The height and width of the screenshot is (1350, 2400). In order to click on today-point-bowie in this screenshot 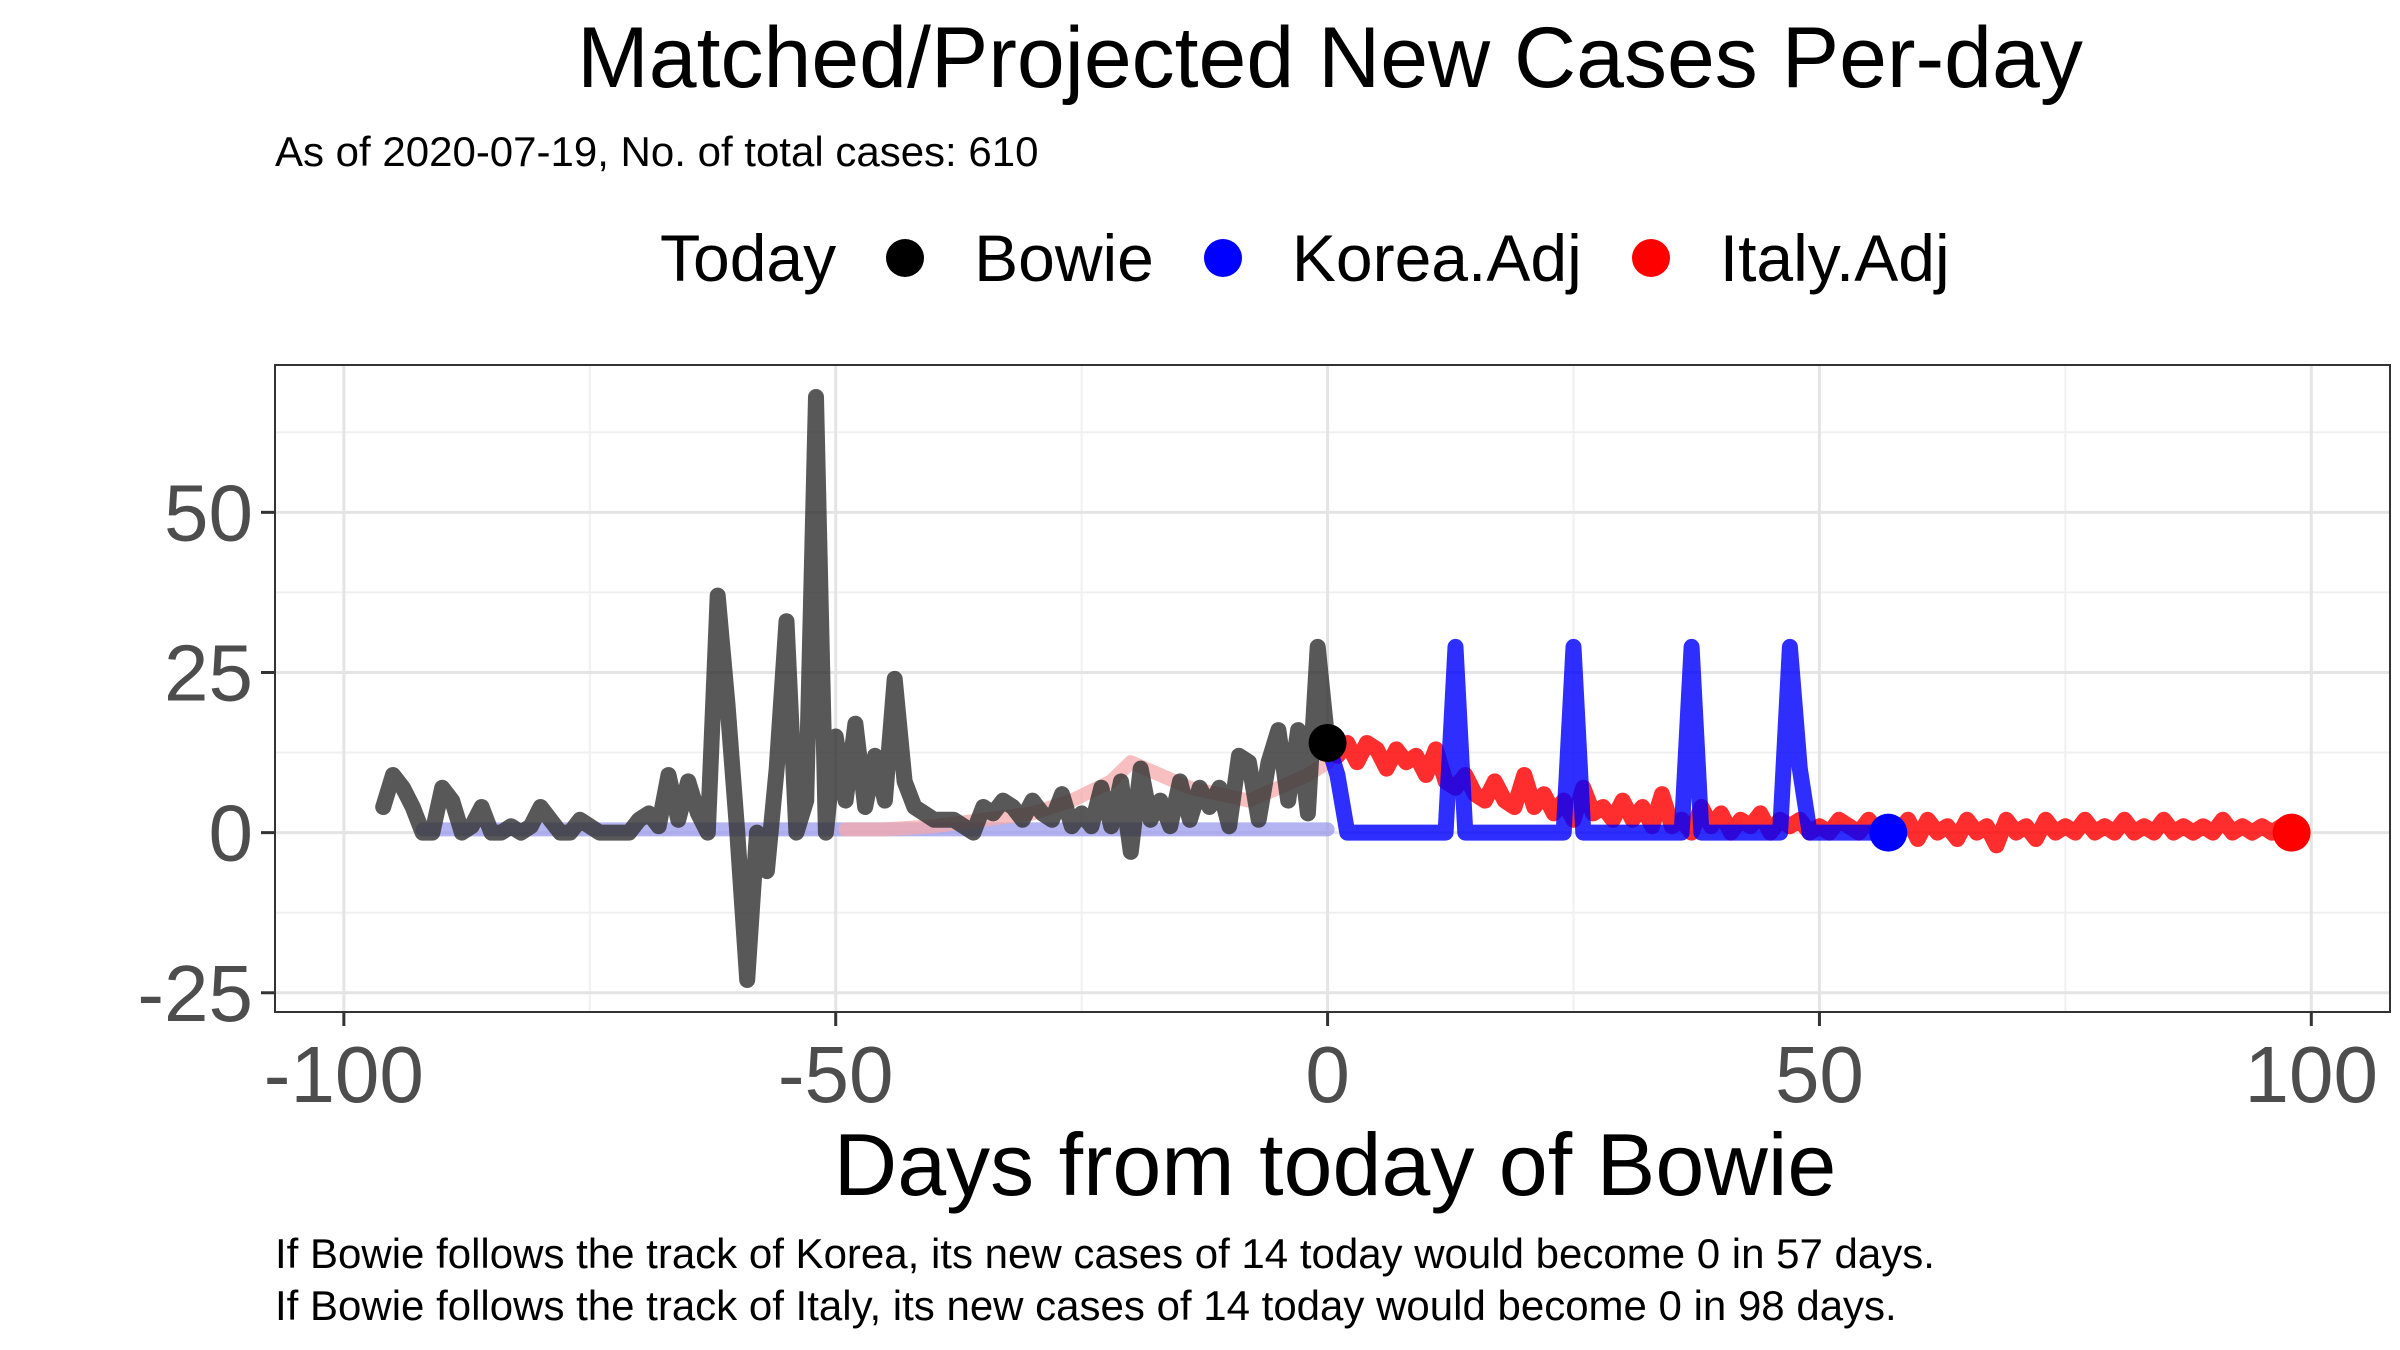, I will do `click(1327, 742)`.